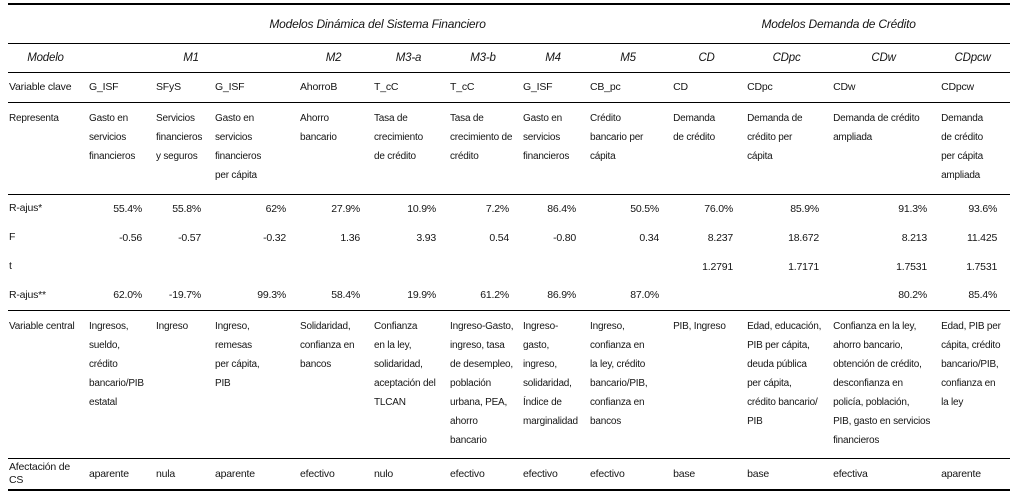 The image size is (1017, 499). I want to click on rajus1-cell: 27.9%, so click(345, 208).